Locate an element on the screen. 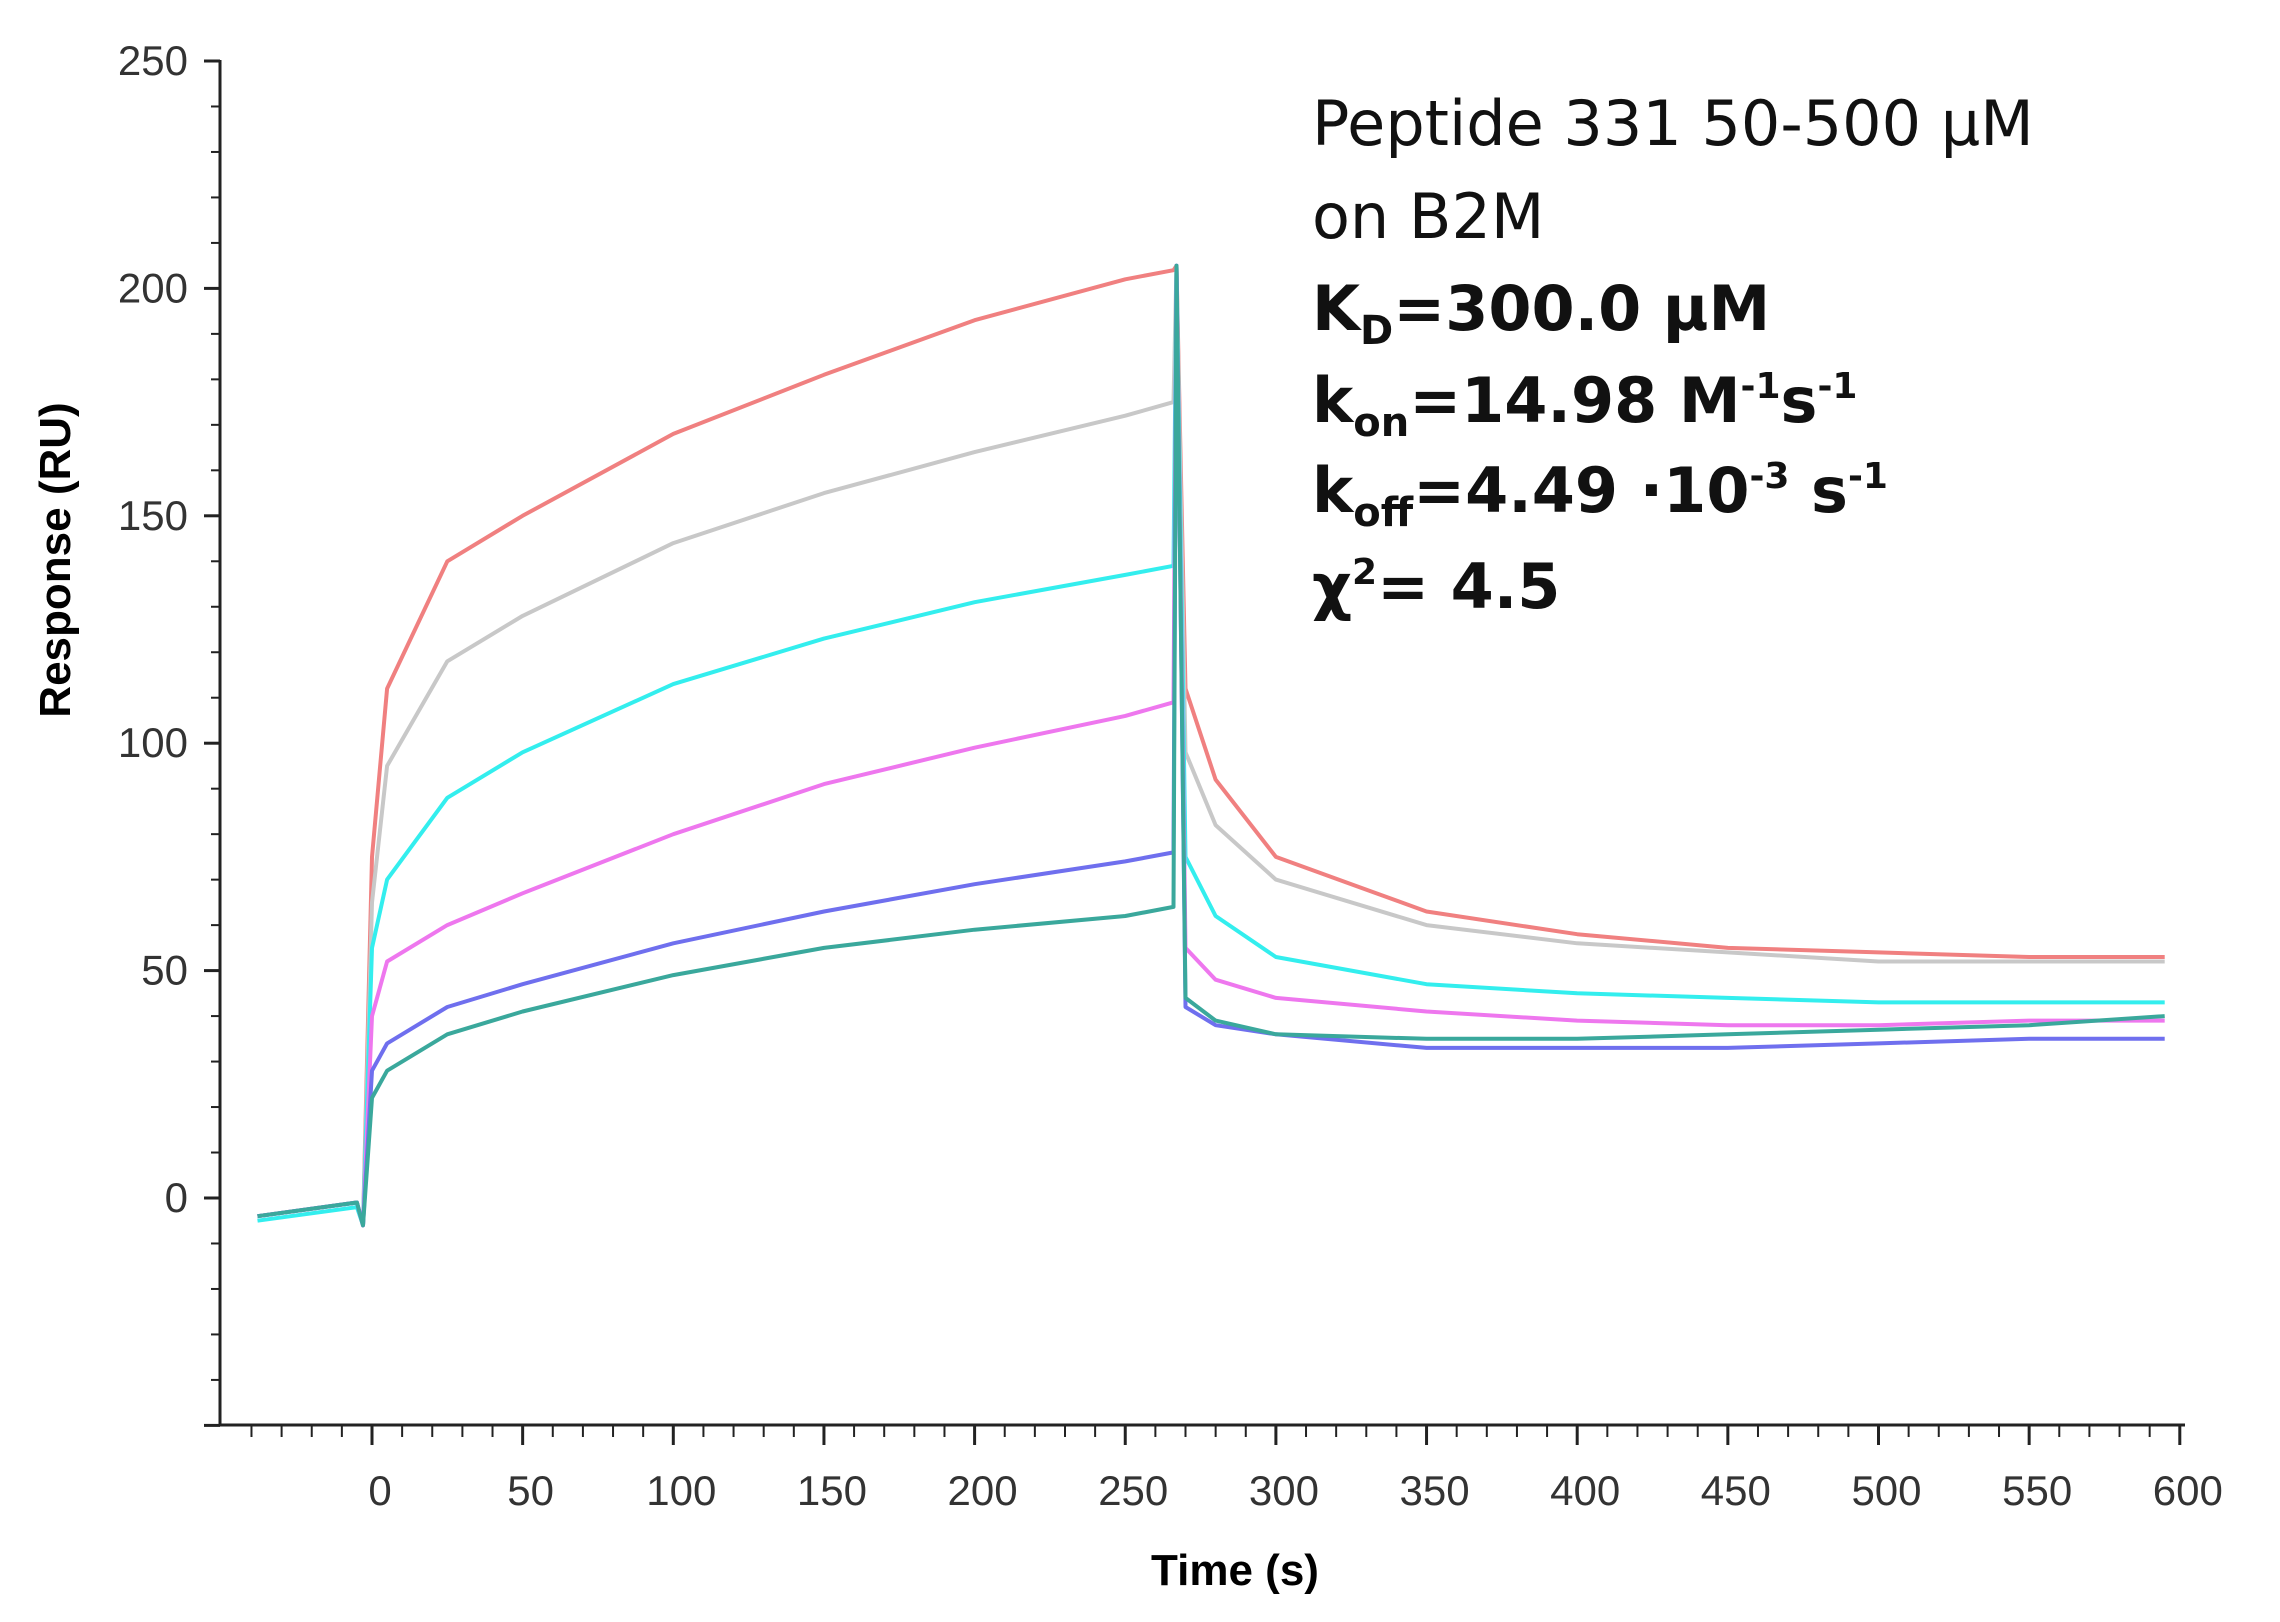  y-tick-label: 150 is located at coordinates (153, 515).